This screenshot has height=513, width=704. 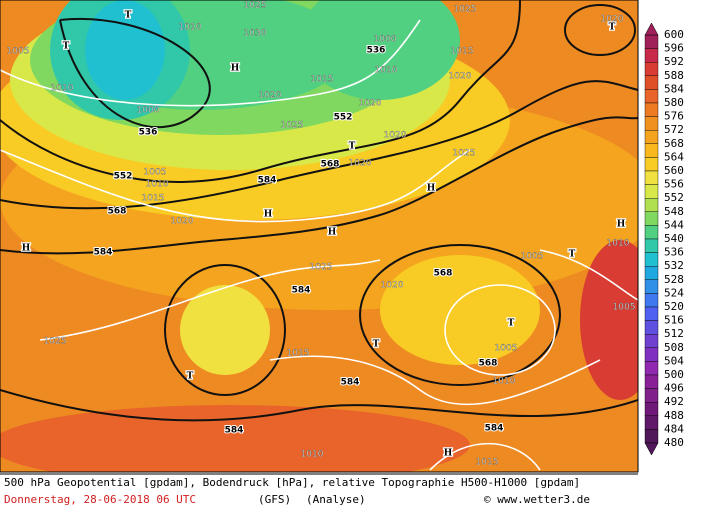 I want to click on colorbar-label: 560, so click(x=674, y=170).